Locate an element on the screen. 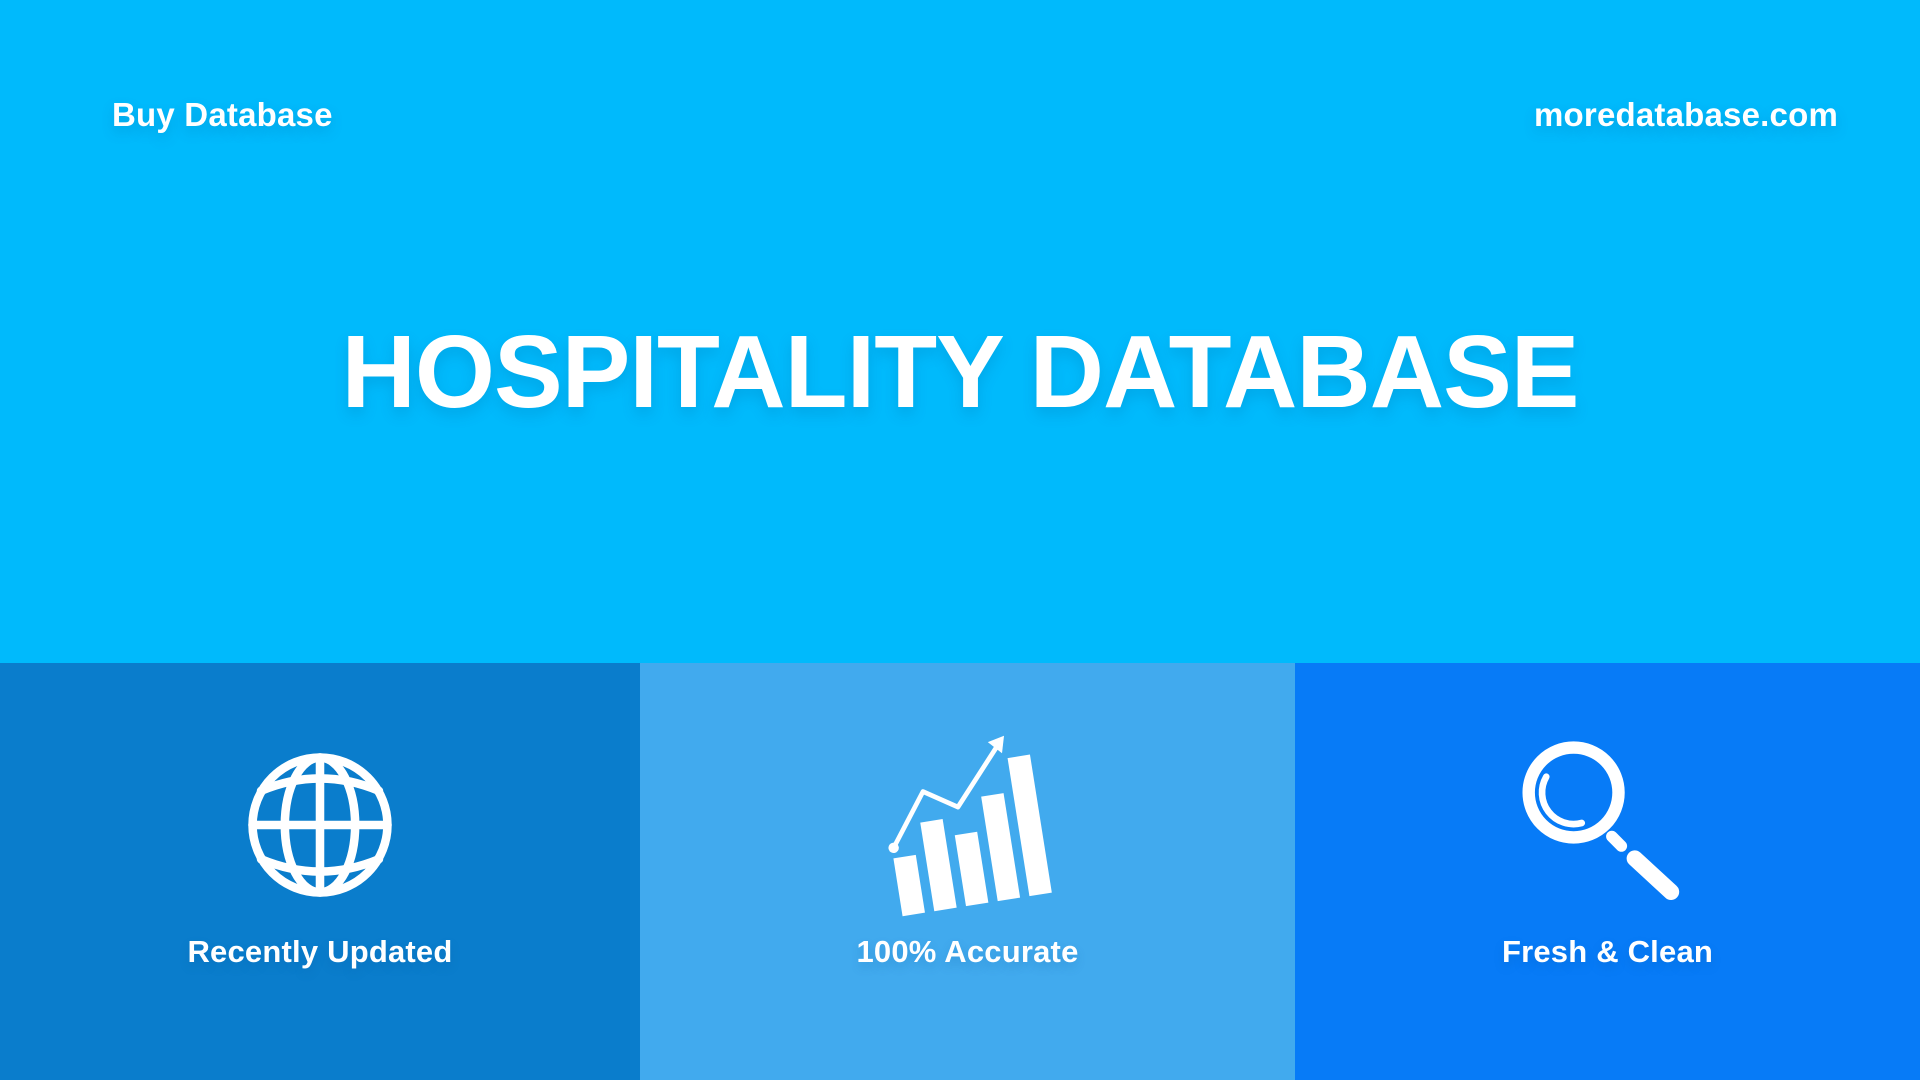  feature-label-fresh-clean: Fresh & Clean is located at coordinates (1607, 951).